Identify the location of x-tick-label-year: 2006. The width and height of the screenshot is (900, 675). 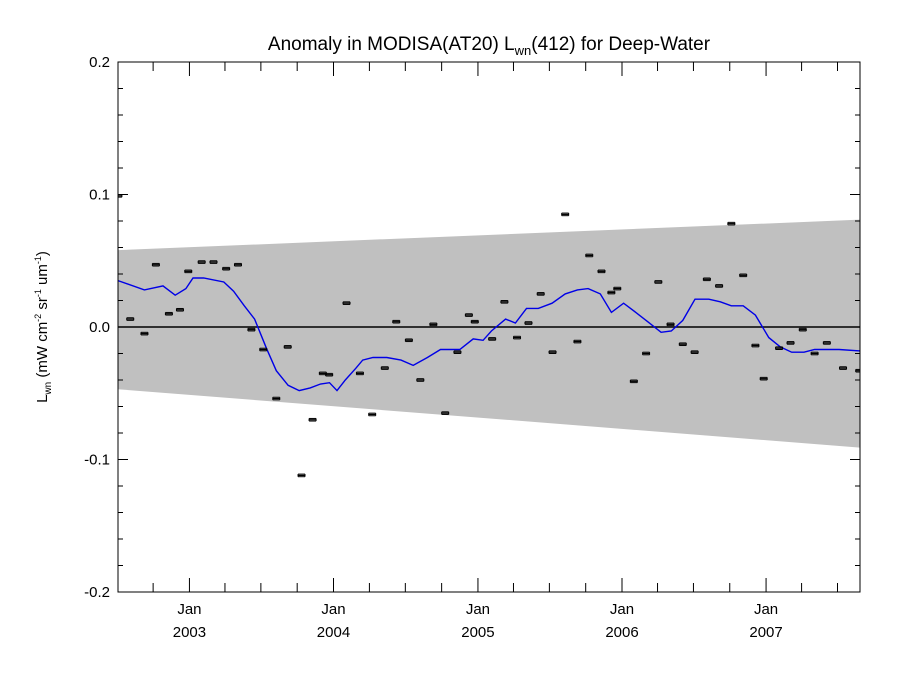
(621, 632).